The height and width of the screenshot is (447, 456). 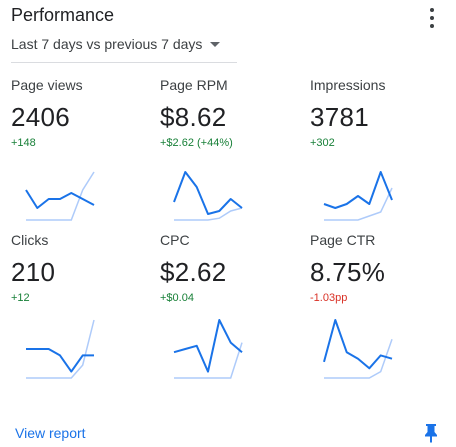 I want to click on metric-label: CPC, so click(x=175, y=240).